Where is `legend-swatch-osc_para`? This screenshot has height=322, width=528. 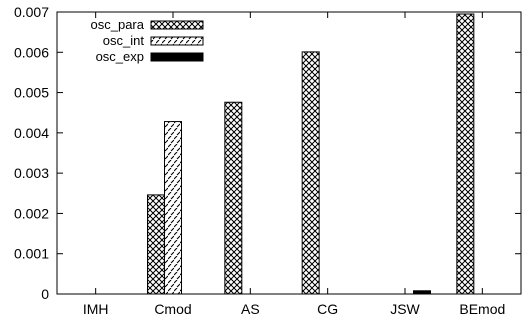
legend-swatch-osc_para is located at coordinates (177, 25).